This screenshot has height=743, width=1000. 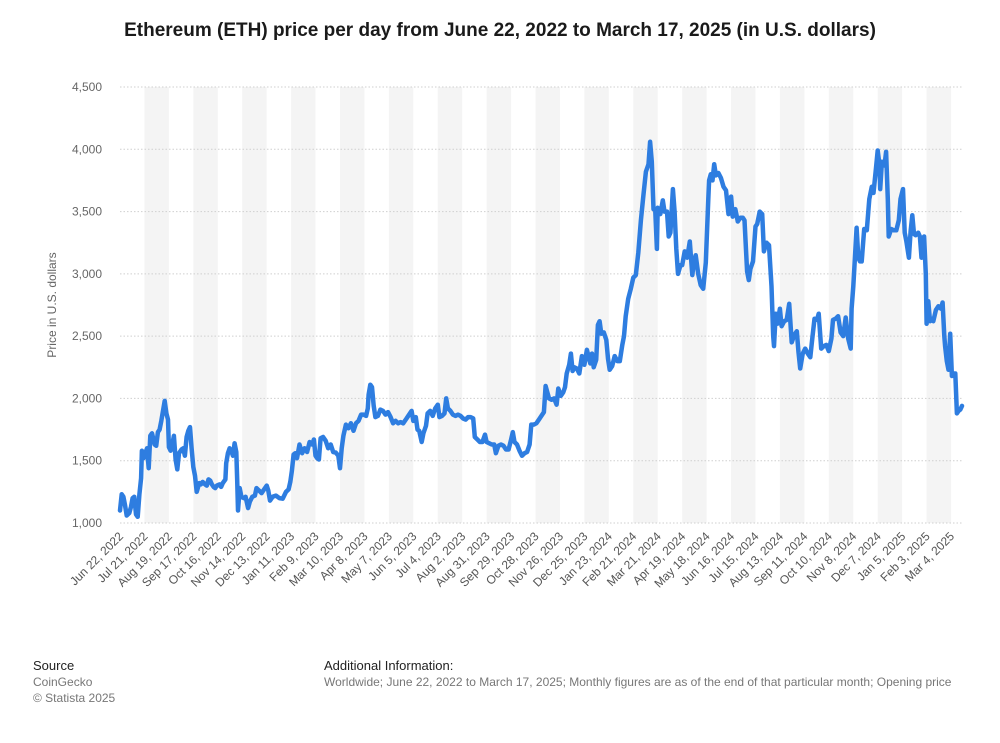 I want to click on source-heading: Source, so click(x=54, y=665).